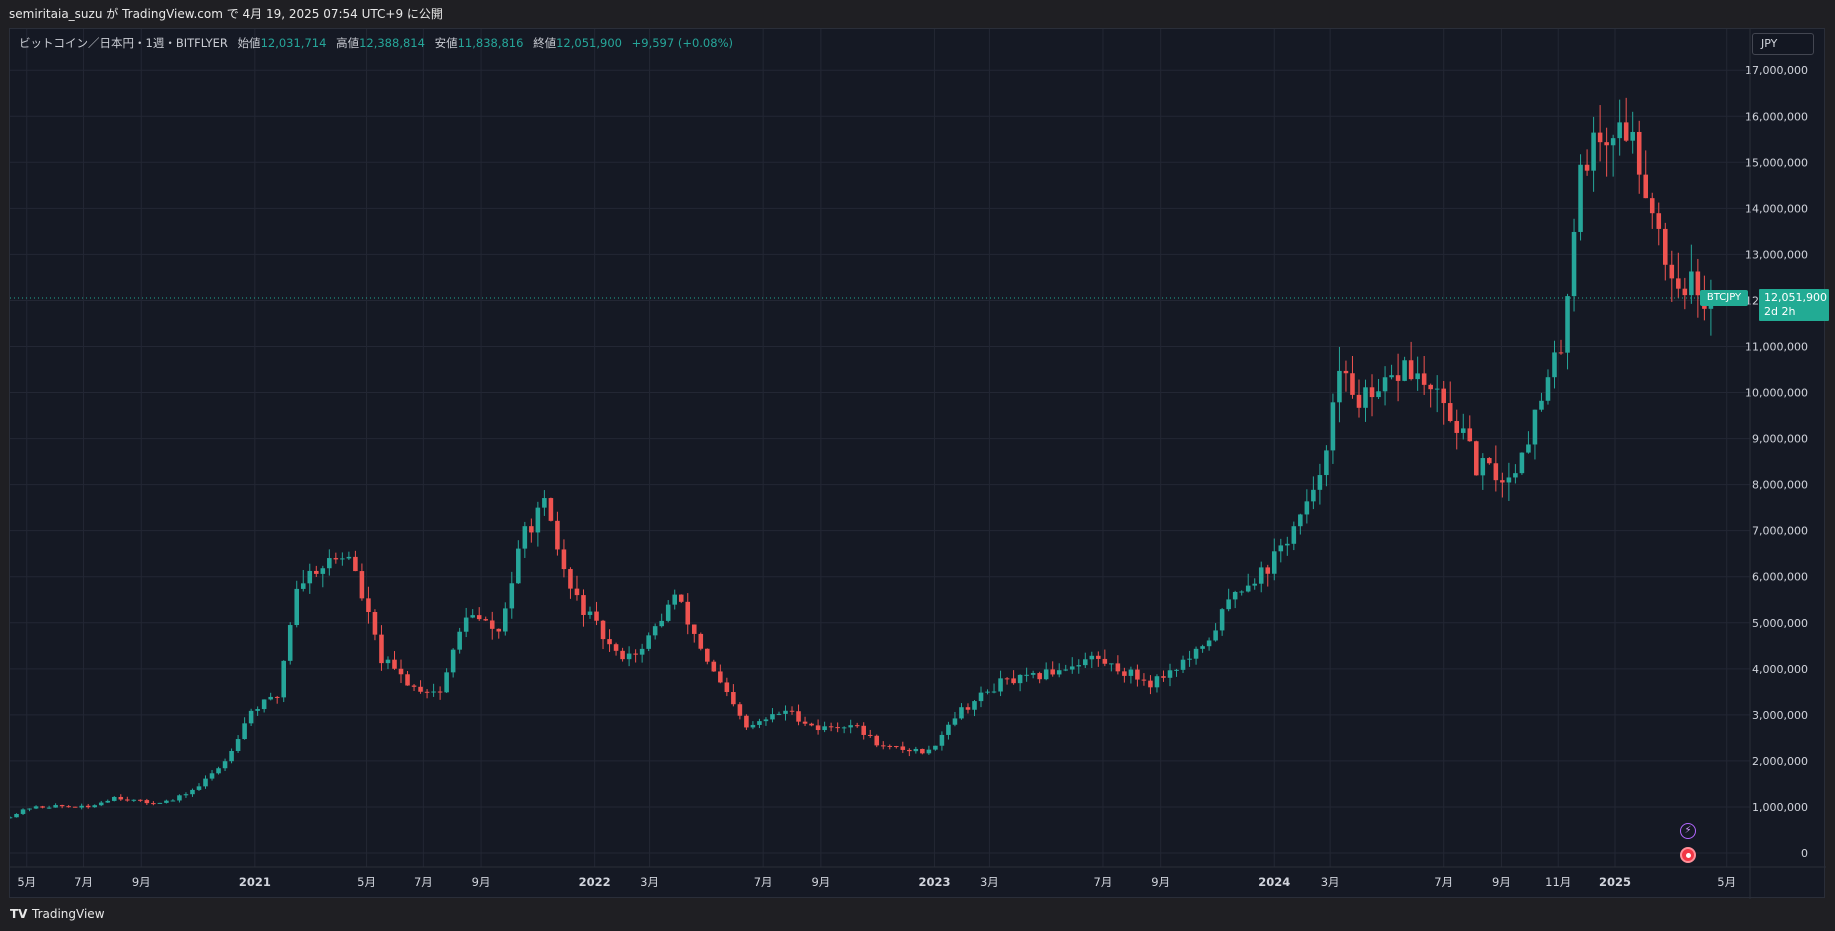 This screenshot has height=931, width=1835. What do you see at coordinates (1688, 831) in the screenshot?
I see `lightning-icon: ⚡` at bounding box center [1688, 831].